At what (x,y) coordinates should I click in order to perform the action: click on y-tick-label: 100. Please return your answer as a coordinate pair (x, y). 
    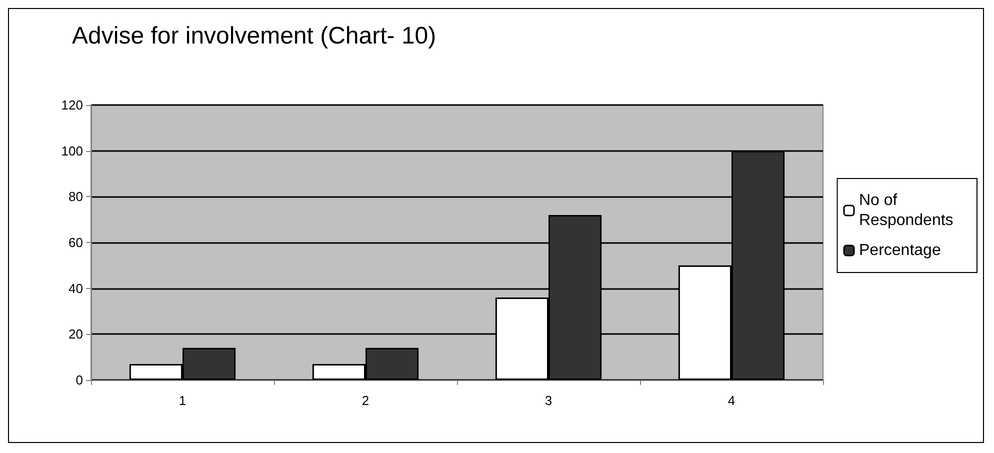
    Looking at the image, I should click on (72, 150).